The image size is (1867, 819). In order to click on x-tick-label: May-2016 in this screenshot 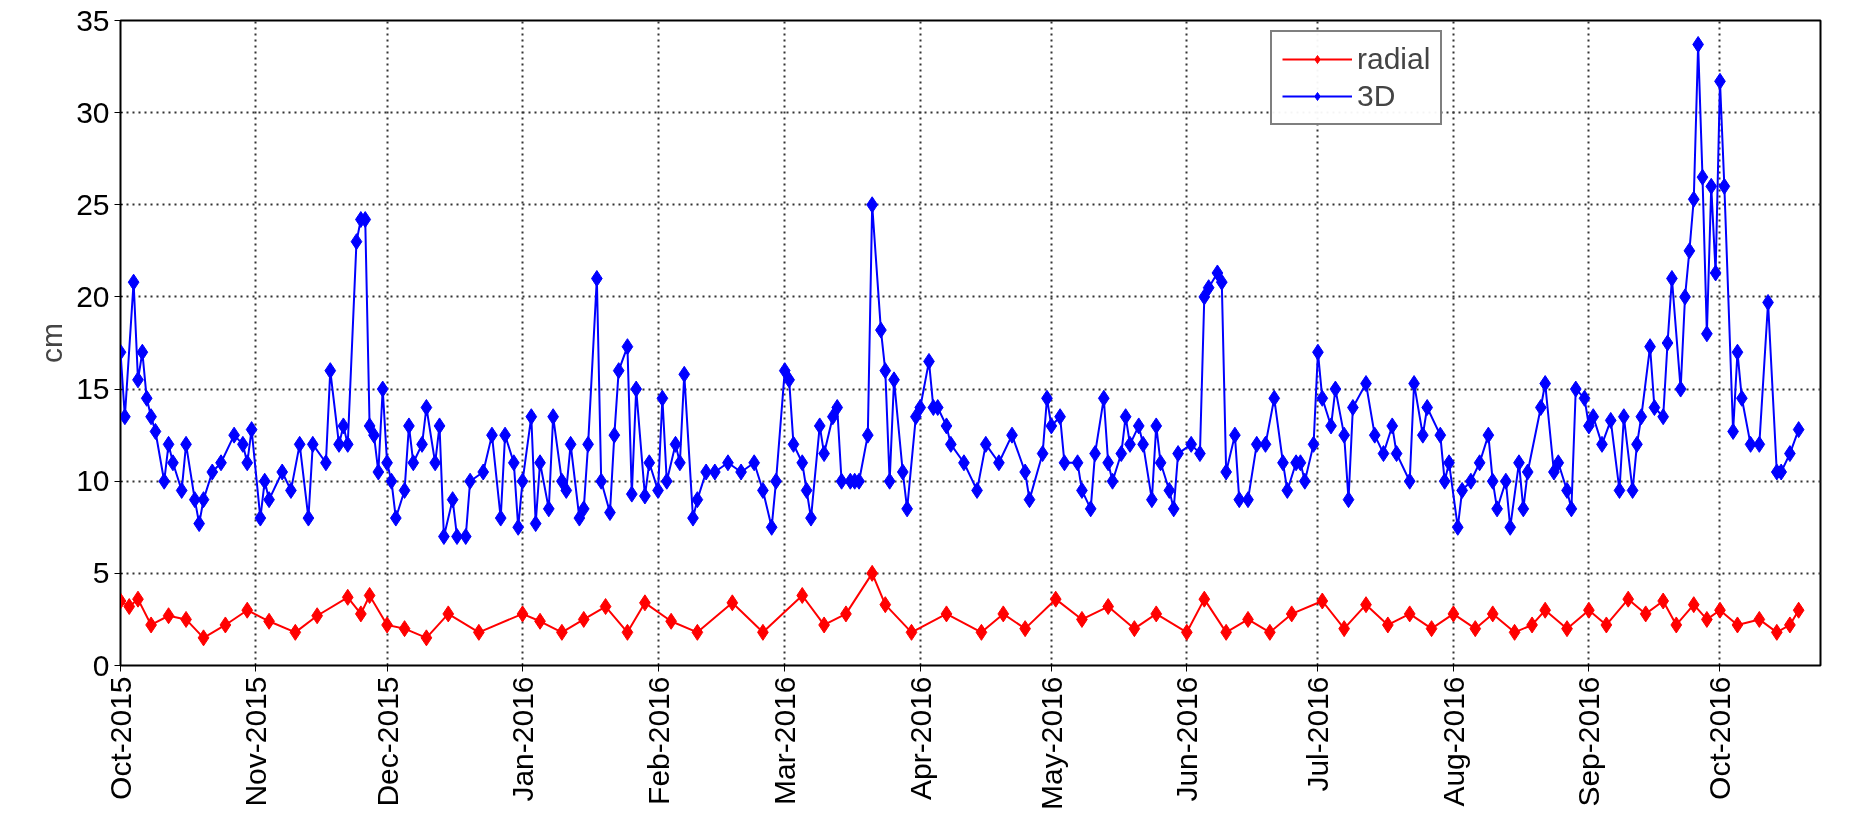, I will do `click(1051, 743)`.